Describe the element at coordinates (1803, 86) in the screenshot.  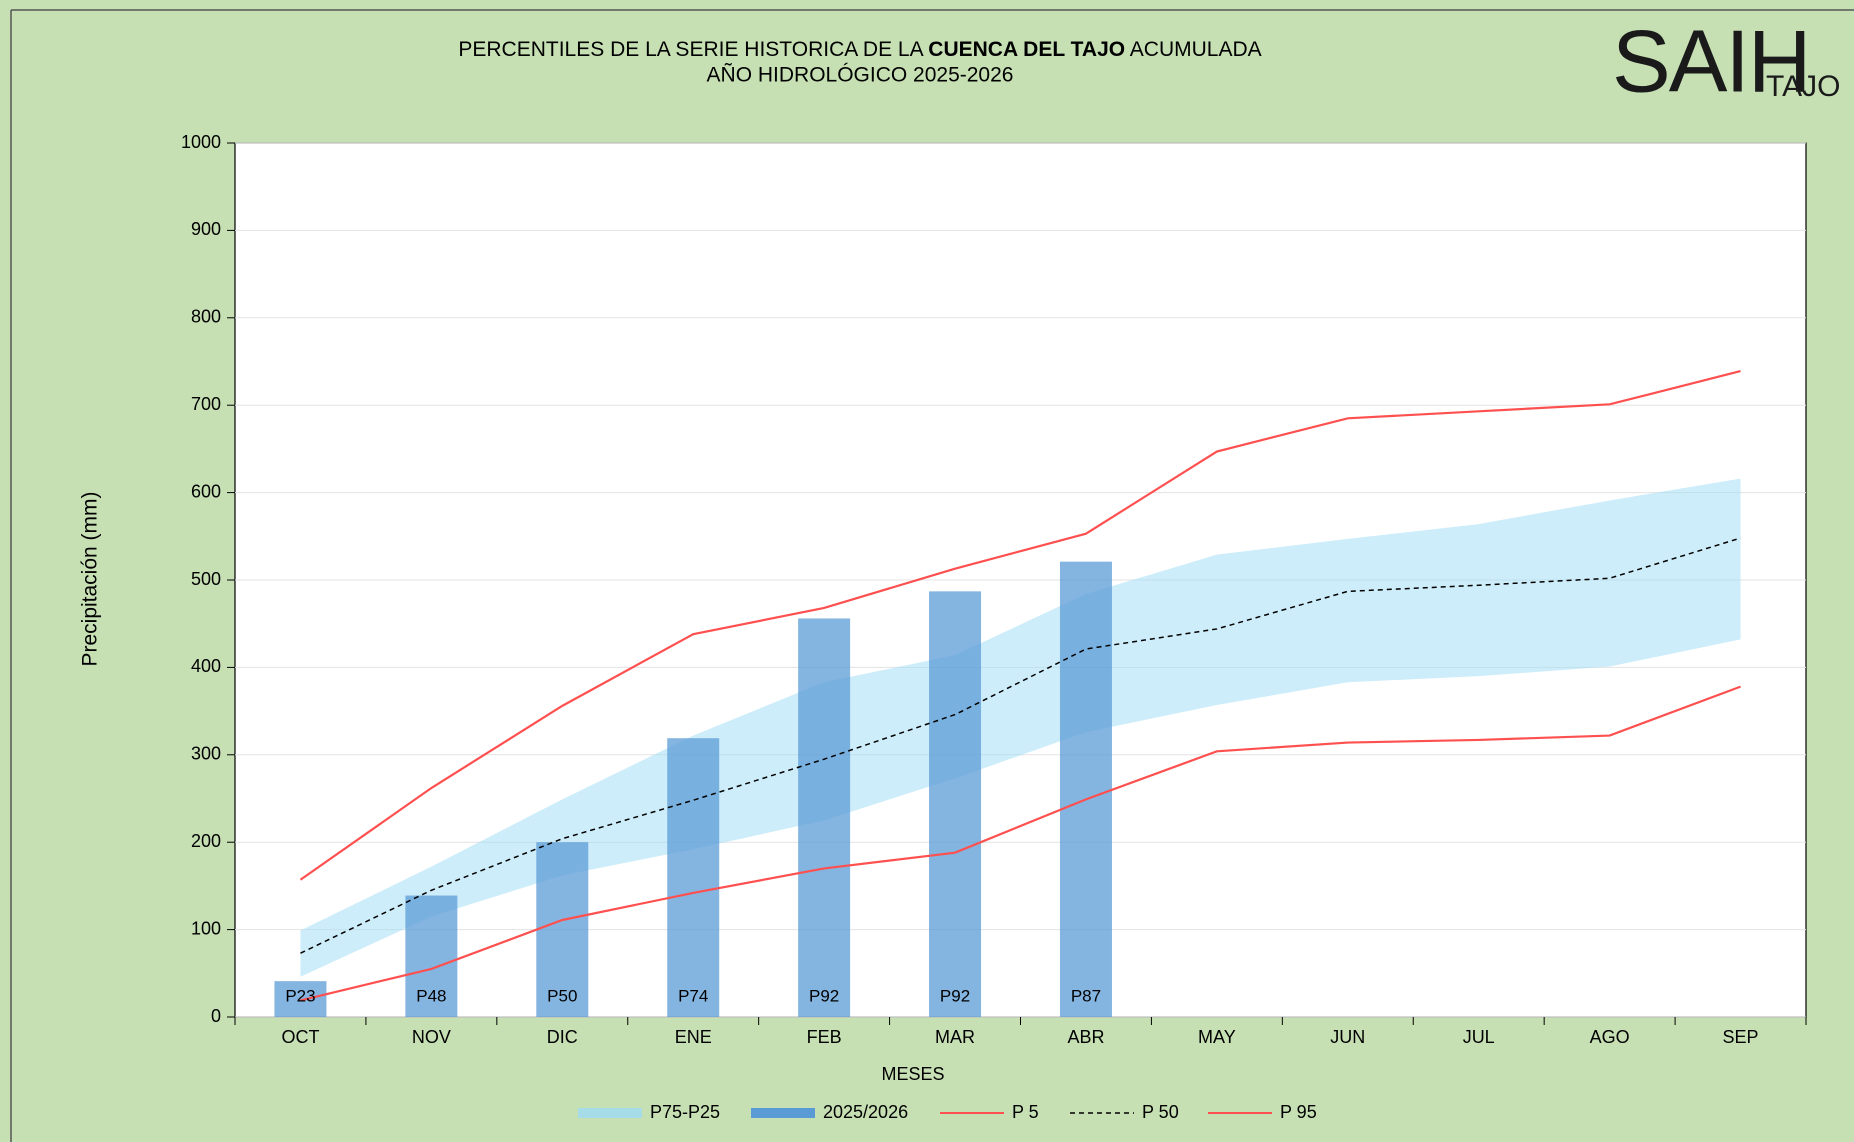
I see `logo-sub: TAJO` at that location.